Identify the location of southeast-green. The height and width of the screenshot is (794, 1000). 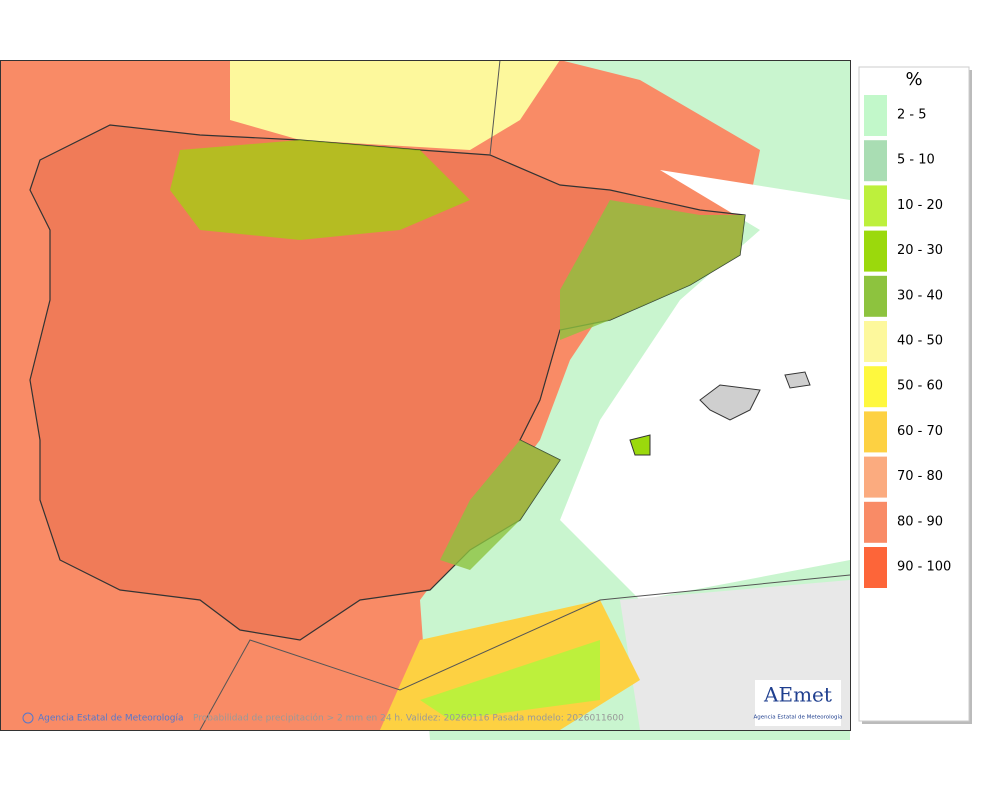
(500, 505).